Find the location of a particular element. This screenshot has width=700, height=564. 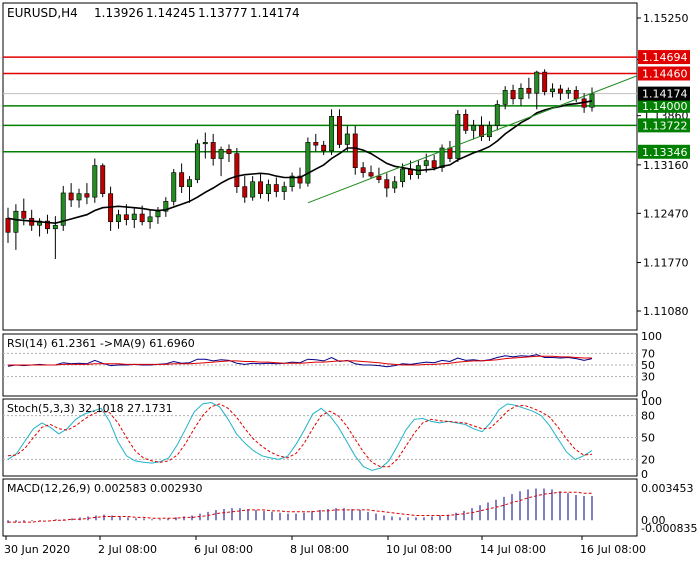

level-label: 1.14460 is located at coordinates (665, 74).